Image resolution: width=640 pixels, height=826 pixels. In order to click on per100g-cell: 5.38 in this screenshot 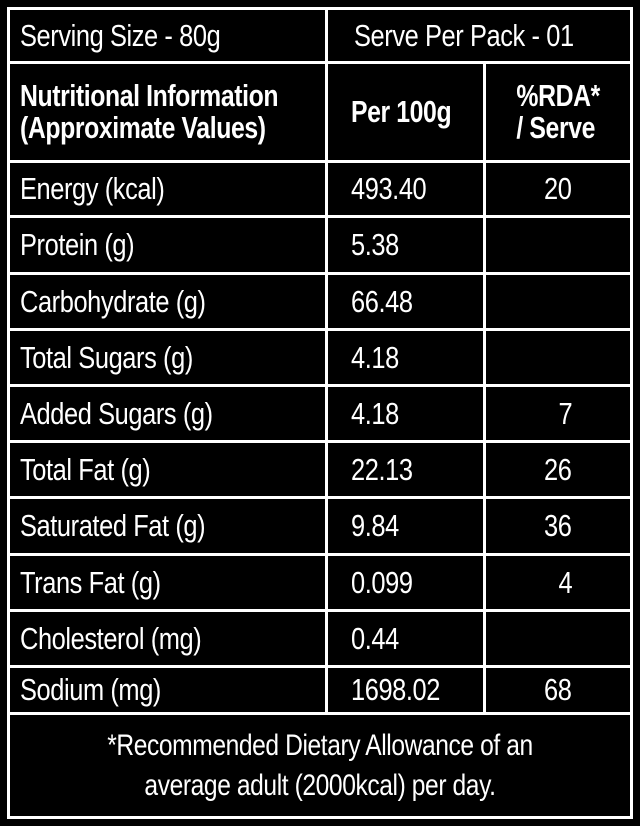, I will do `click(407, 245)`.